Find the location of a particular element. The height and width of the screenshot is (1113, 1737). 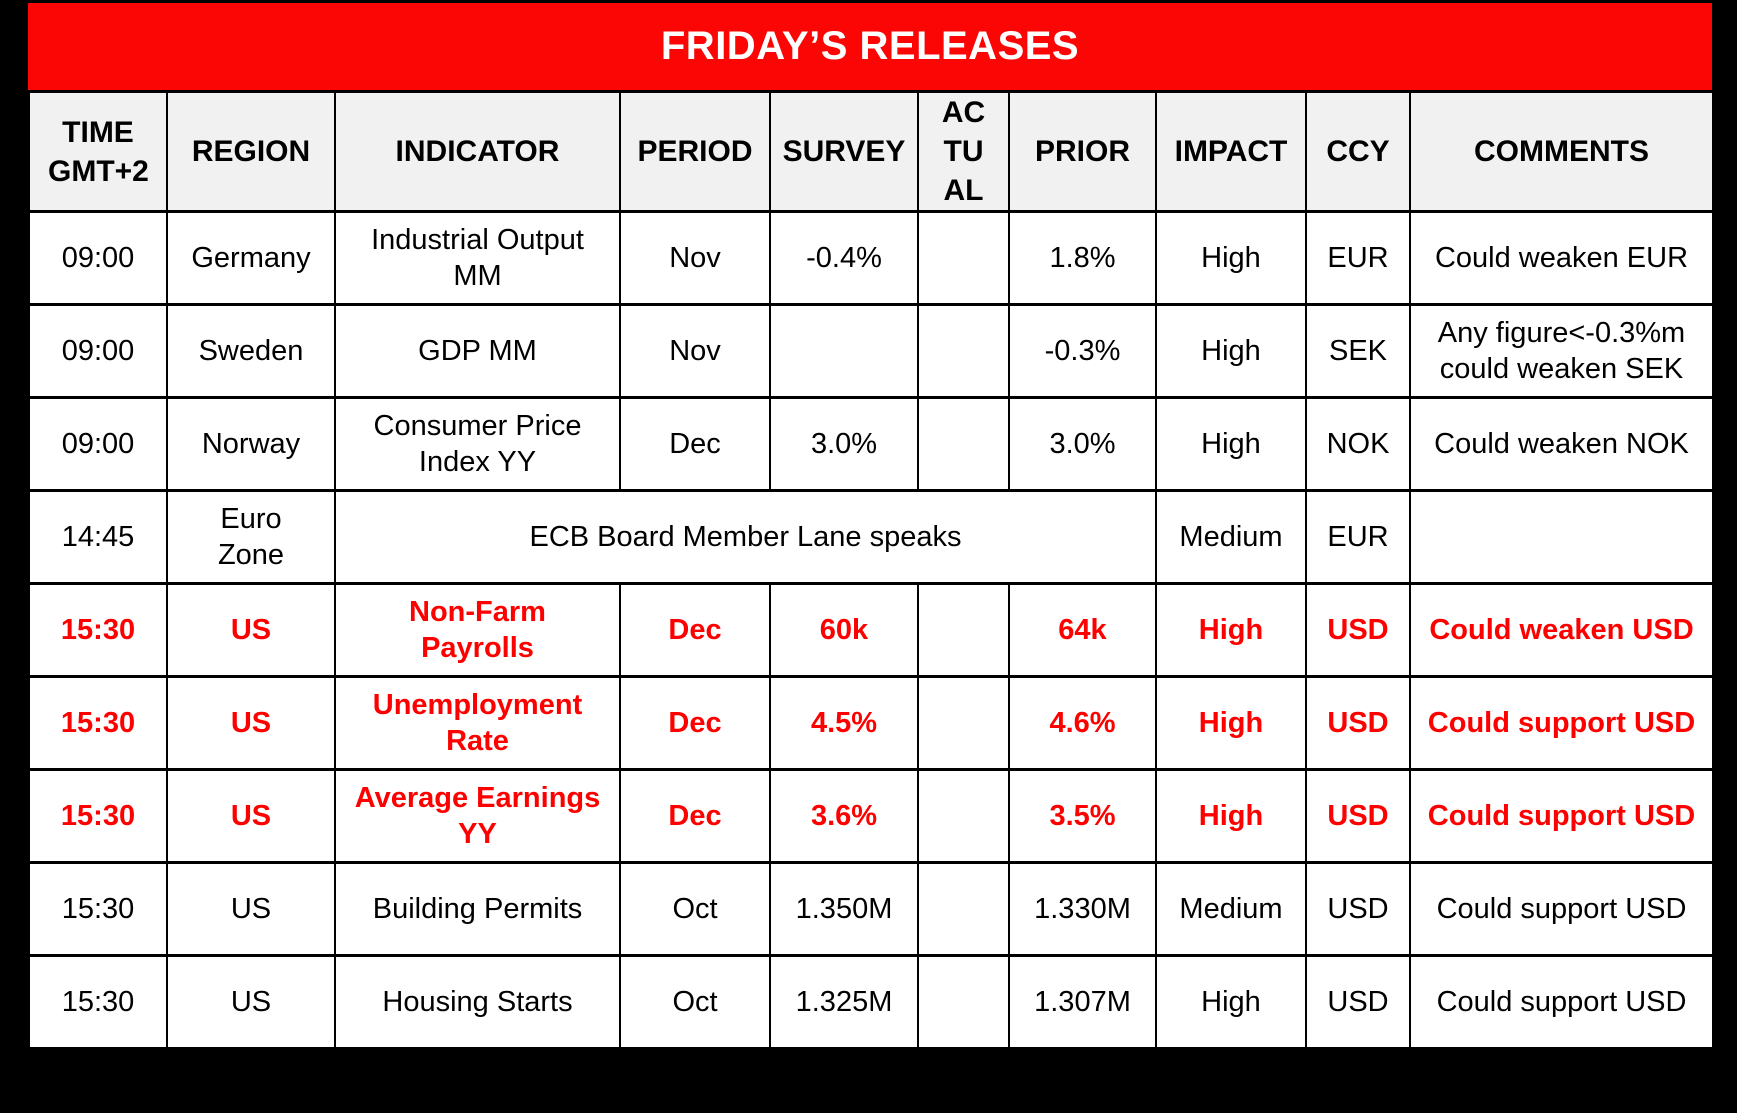

cell-comments: Could weaken USD is located at coordinates (1561, 630).